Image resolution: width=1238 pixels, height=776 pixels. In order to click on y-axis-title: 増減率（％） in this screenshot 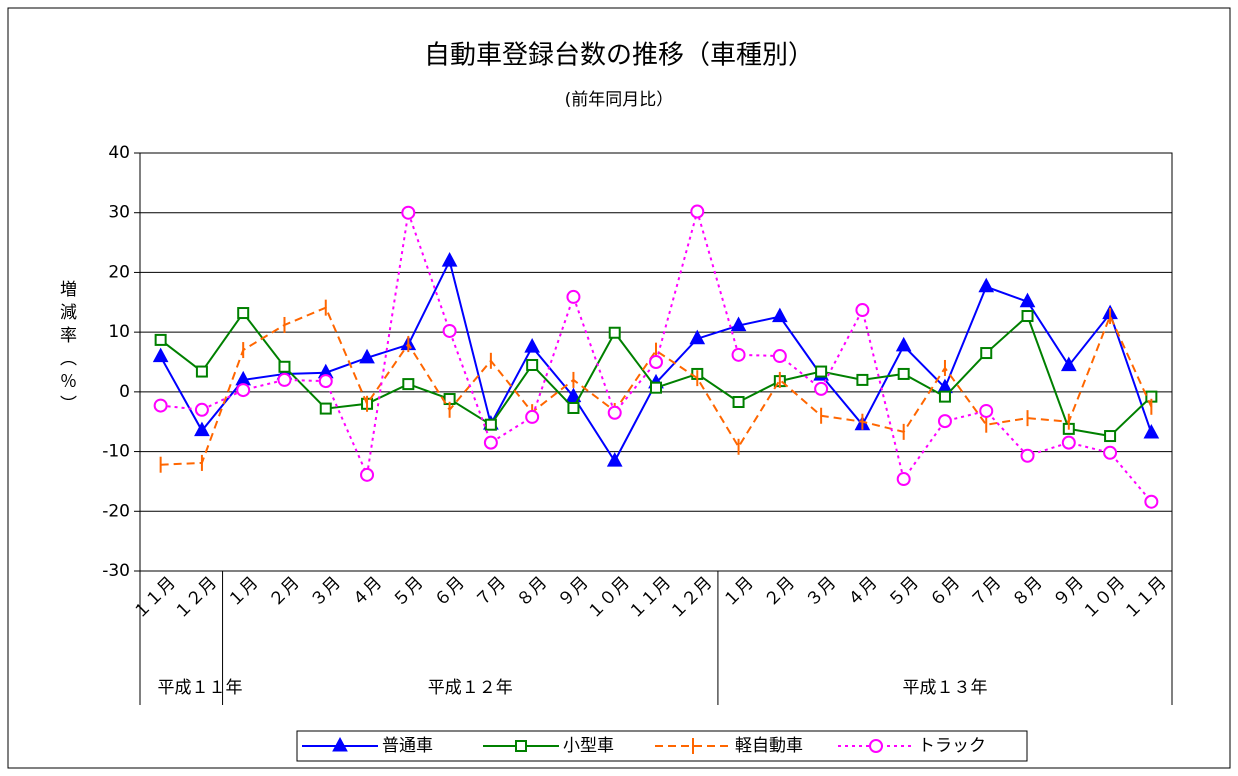, I will do `click(66, 349)`.